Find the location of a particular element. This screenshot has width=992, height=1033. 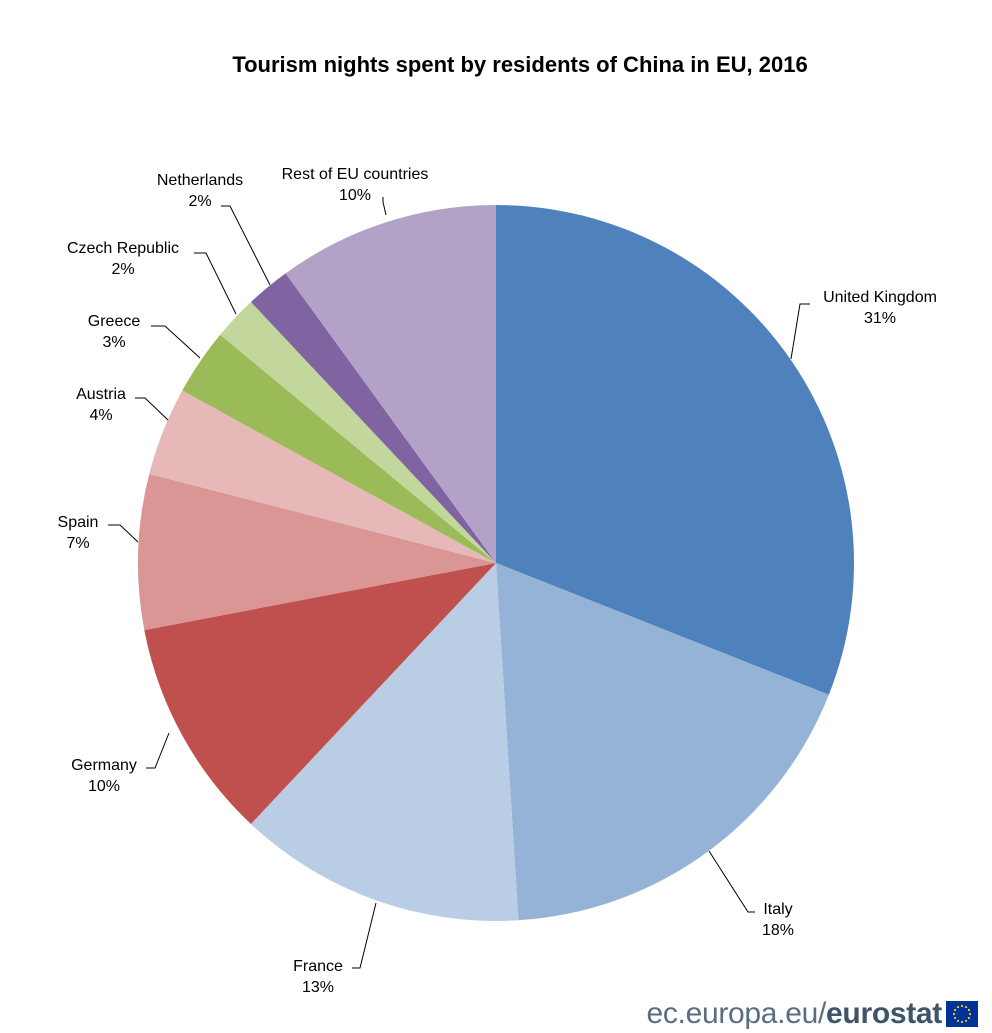

pie-slice-rest-of-eu-countries is located at coordinates (390, 384).